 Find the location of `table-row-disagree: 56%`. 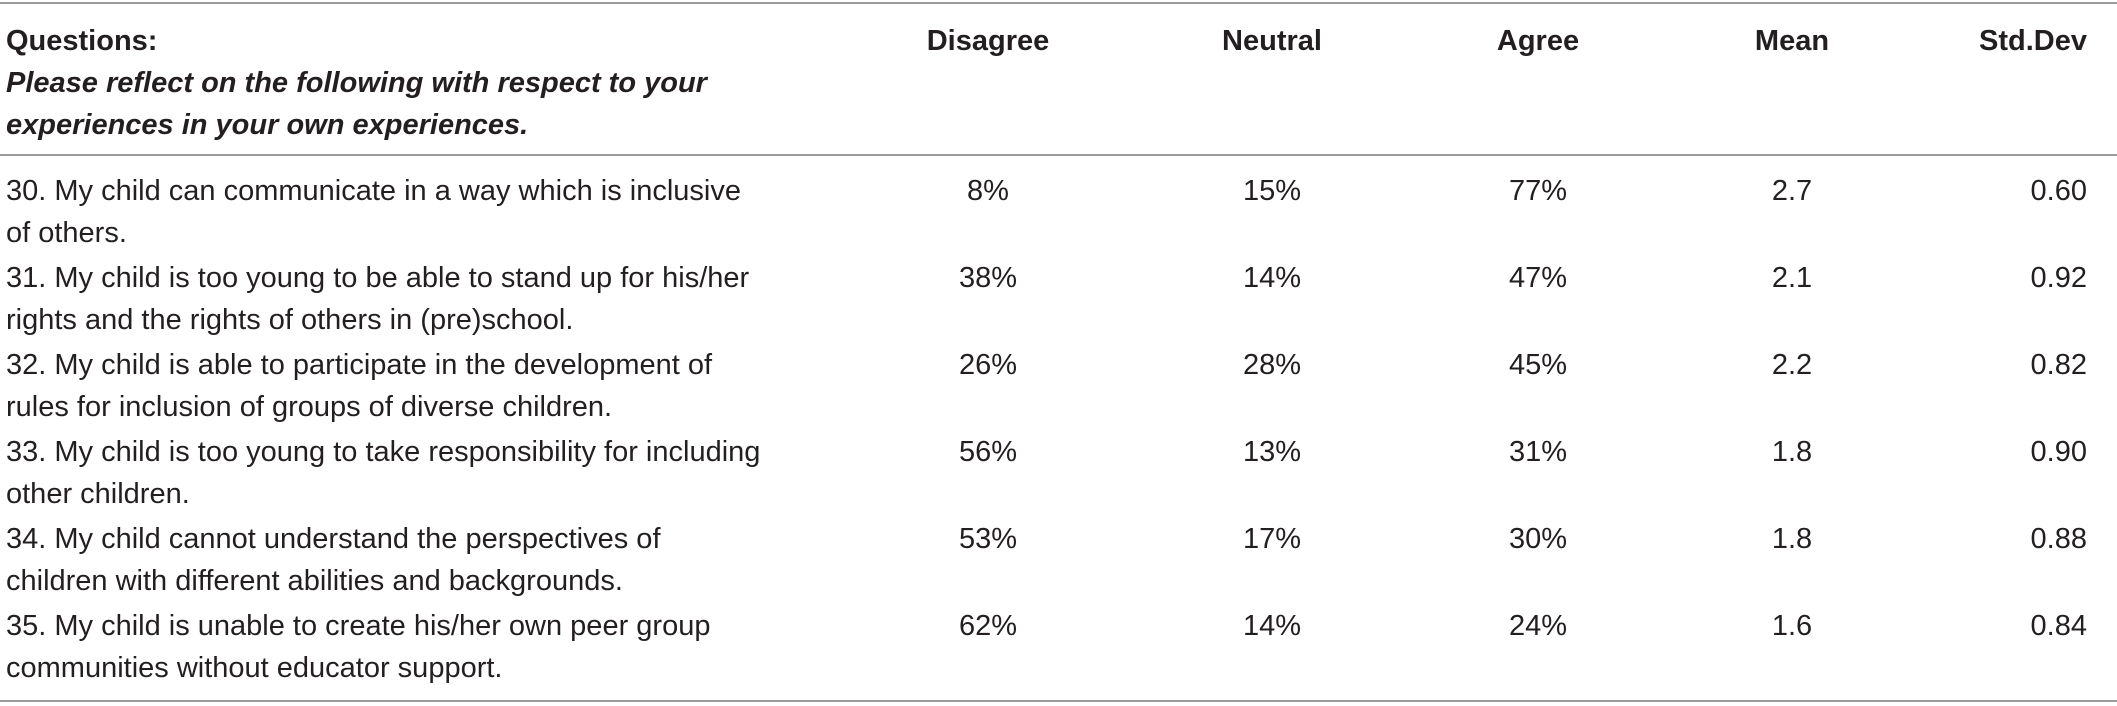

table-row-disagree: 56% is located at coordinates (988, 452).